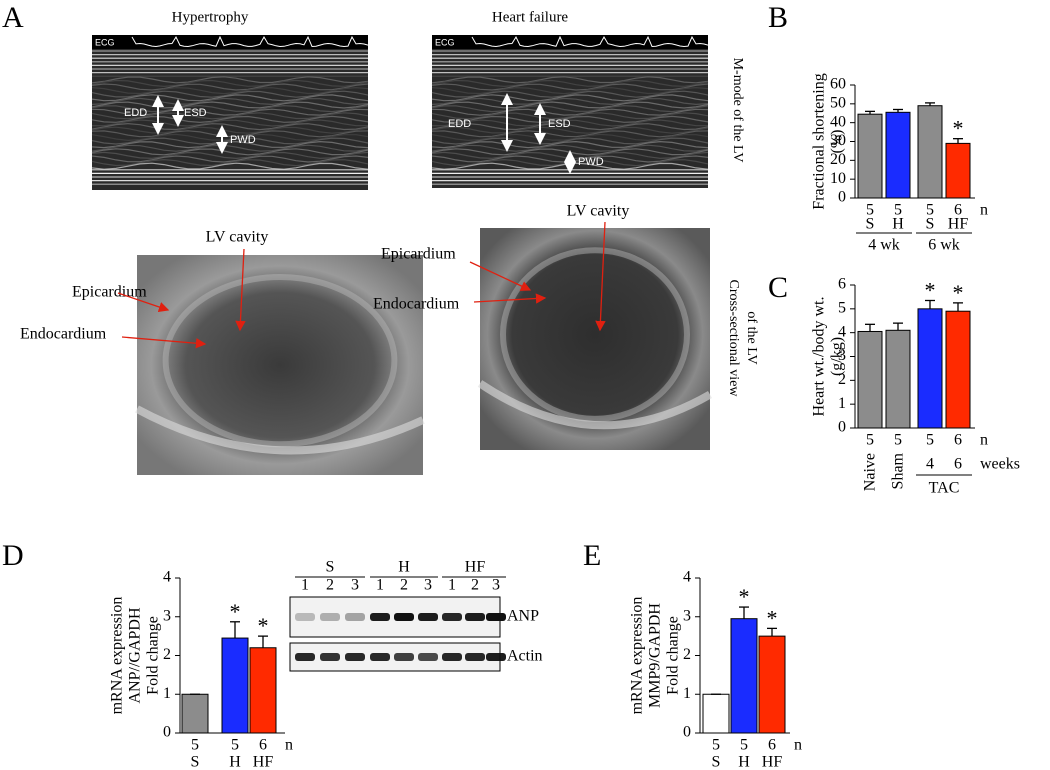  I want to click on side-label: of the LV, so click(751, 337).